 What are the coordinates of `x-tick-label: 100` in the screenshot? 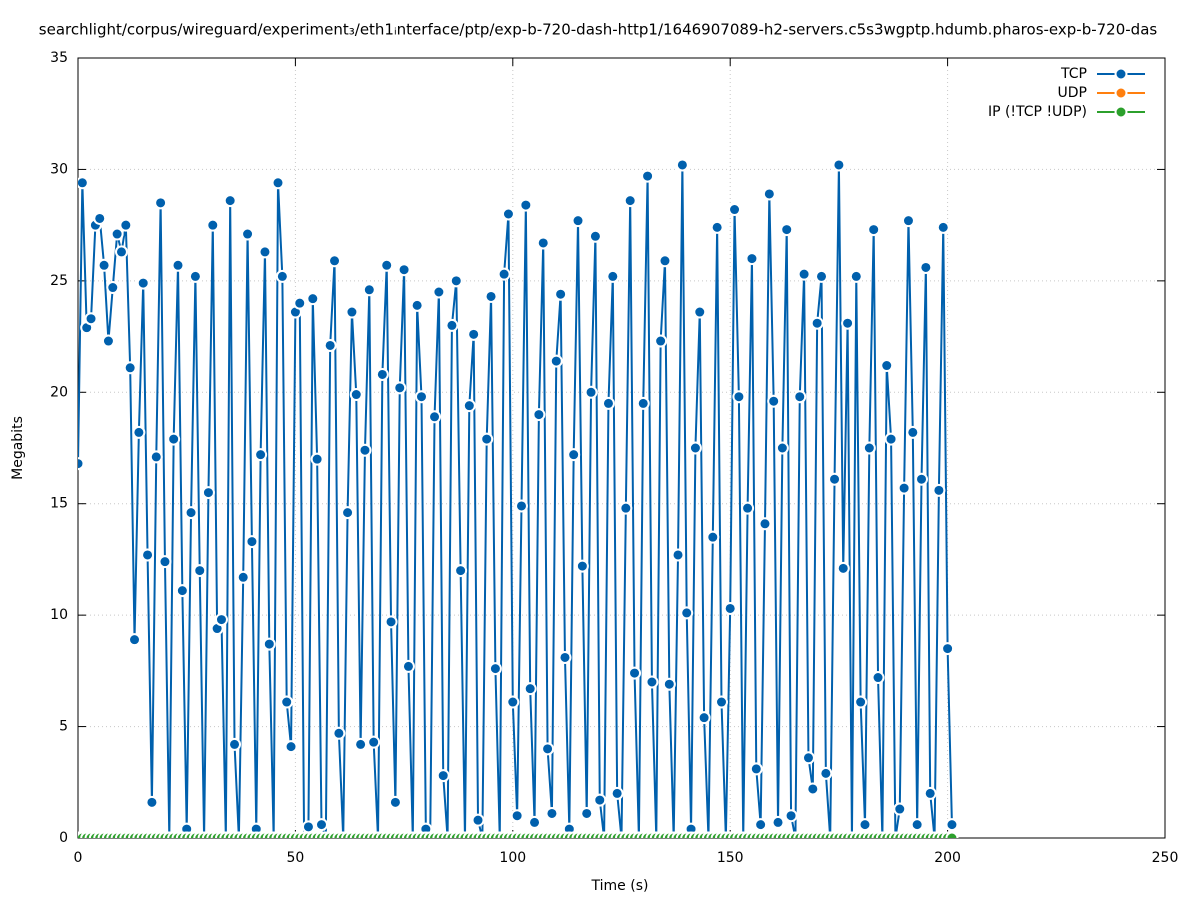 It's located at (512, 858).